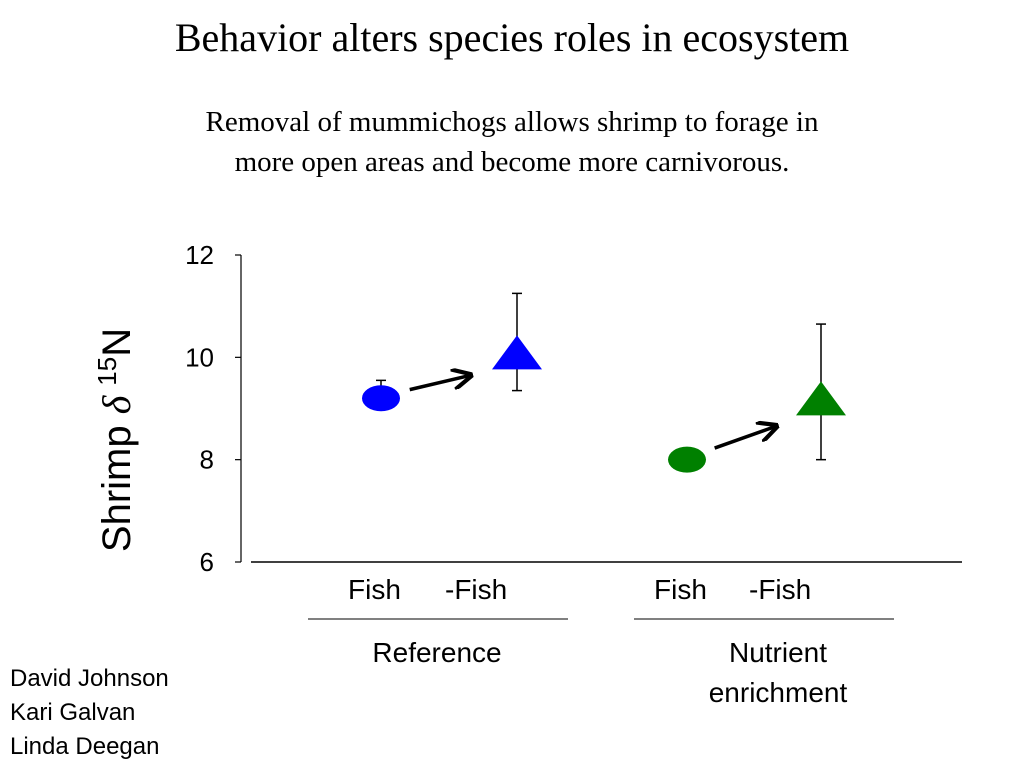 The width and height of the screenshot is (1024, 768). What do you see at coordinates (199, 357) in the screenshot?
I see `y-tick-label: 10` at bounding box center [199, 357].